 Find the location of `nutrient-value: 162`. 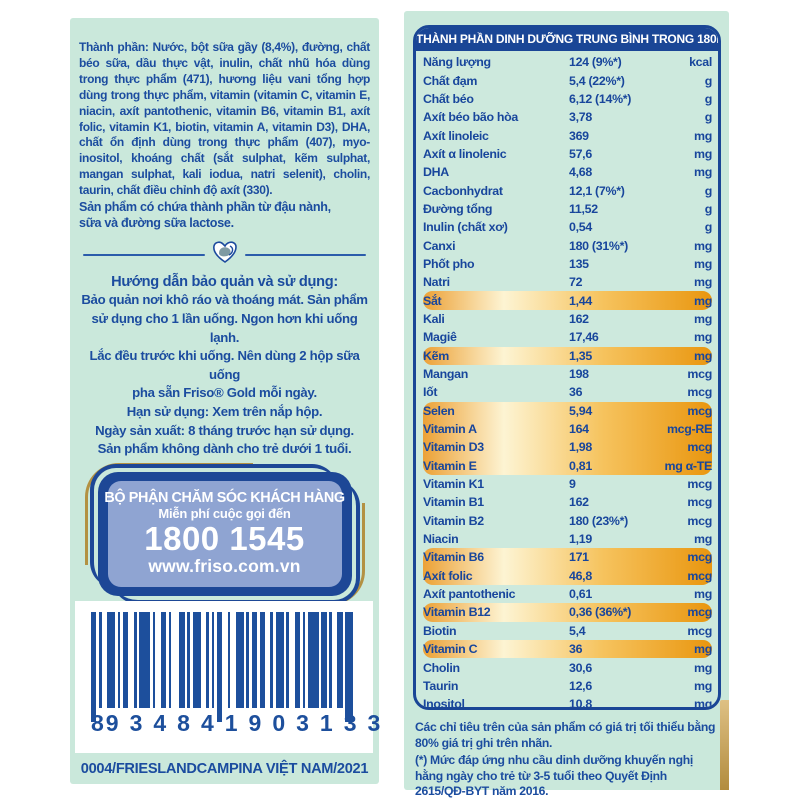

nutrient-value: 162 is located at coordinates (579, 318).